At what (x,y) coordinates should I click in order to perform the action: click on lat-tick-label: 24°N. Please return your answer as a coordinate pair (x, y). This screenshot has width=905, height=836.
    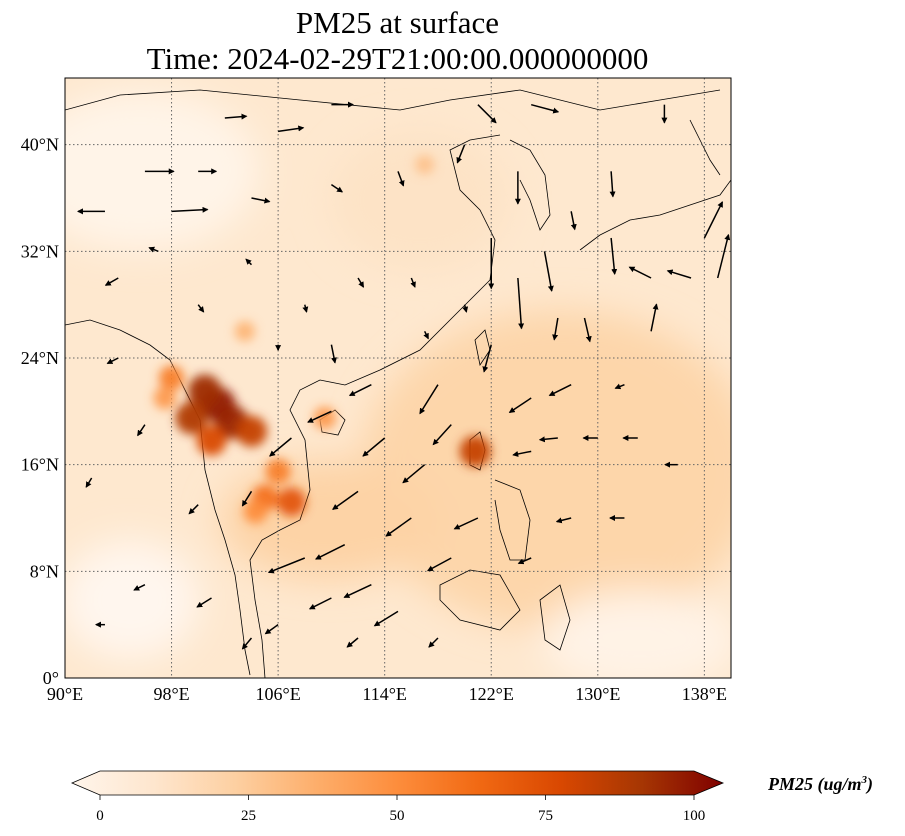
    Looking at the image, I should click on (40, 358).